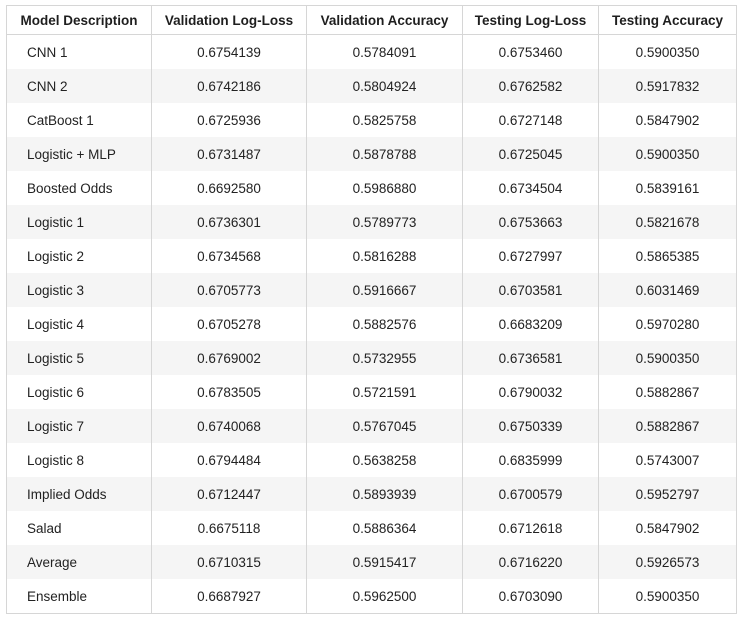 The image size is (744, 639). I want to click on cell-validation-log-loss: 0.6736301, so click(229, 222).